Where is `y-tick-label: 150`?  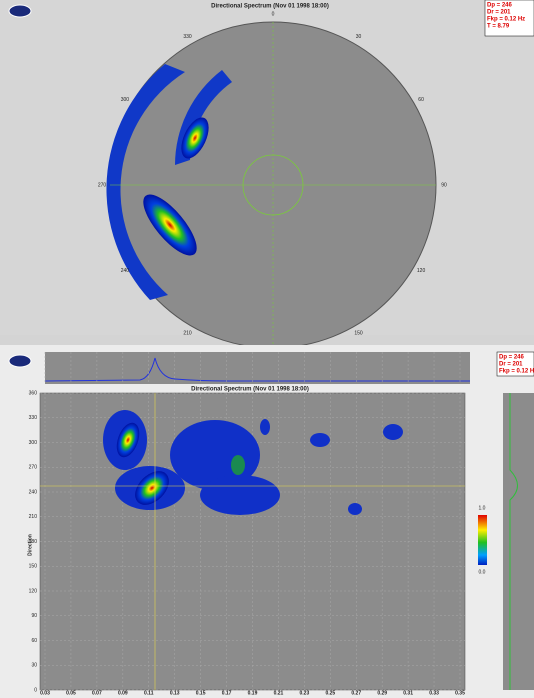
y-tick-label: 150 is located at coordinates (33, 567).